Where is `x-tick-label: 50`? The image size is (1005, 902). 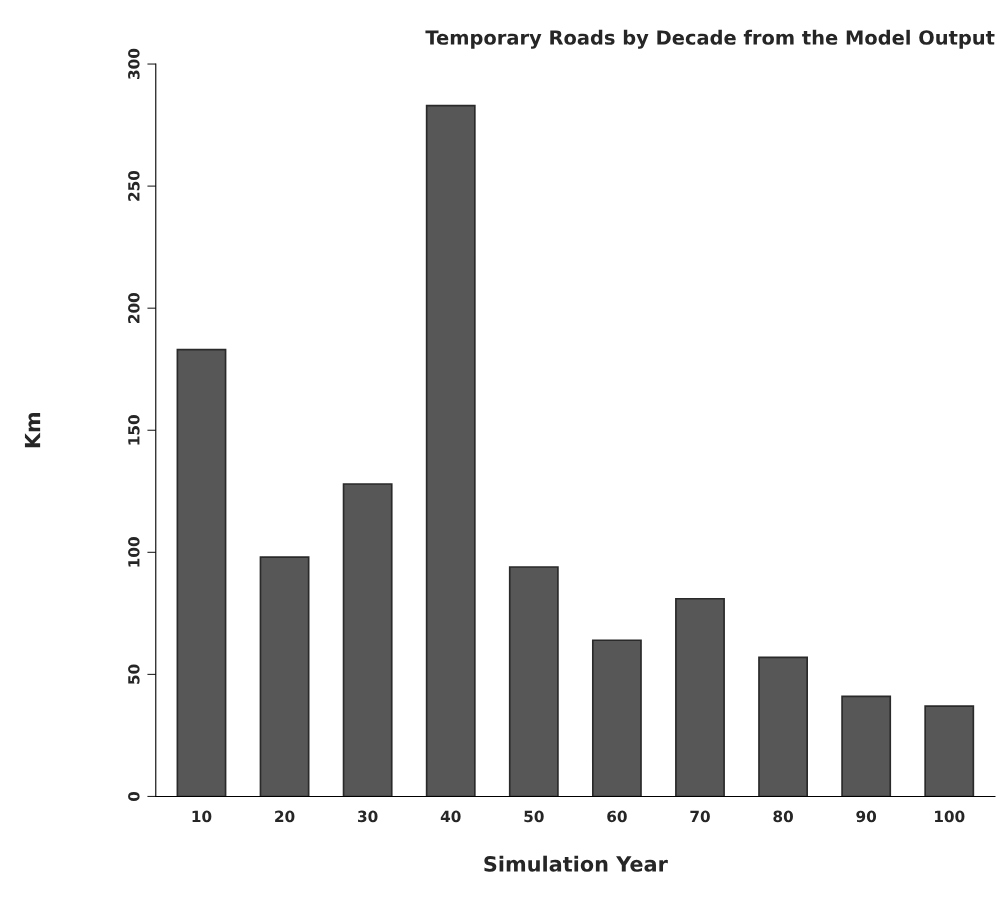 x-tick-label: 50 is located at coordinates (534, 816).